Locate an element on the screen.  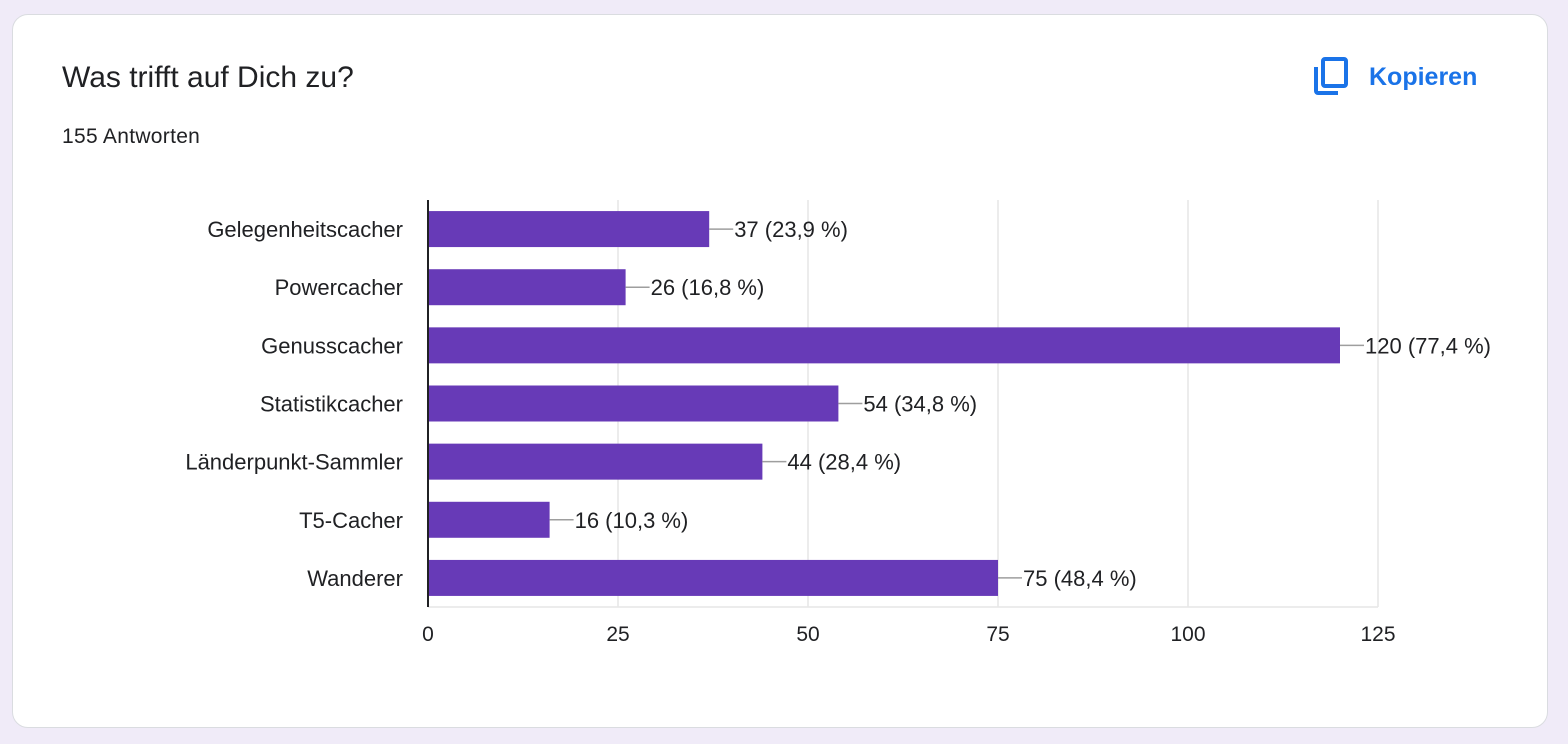
copy-icon is located at coordinates (1331, 77).